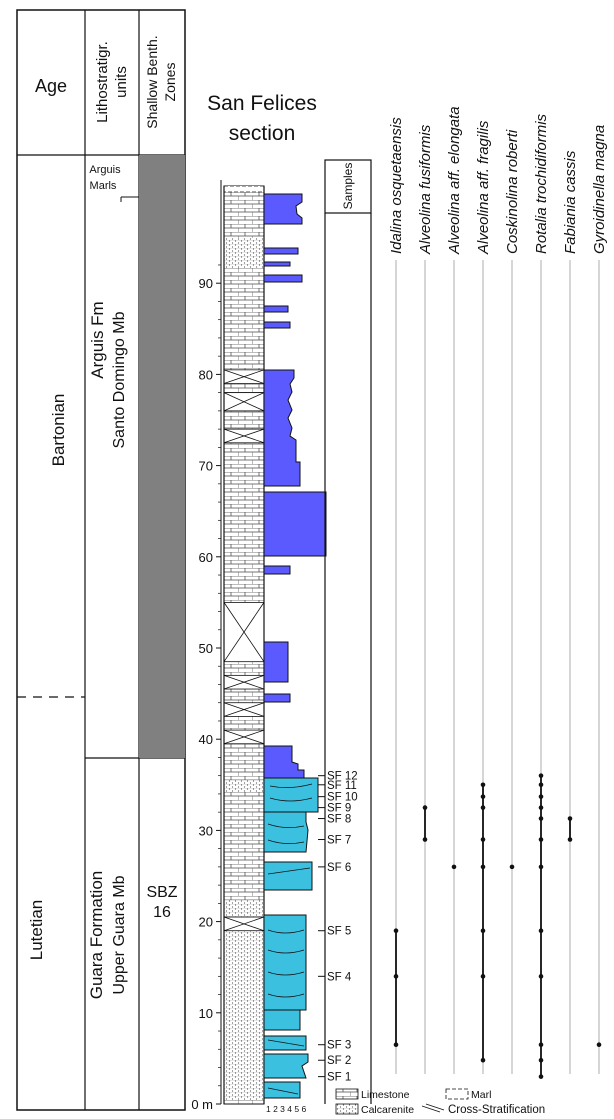 The image size is (614, 1119). What do you see at coordinates (348, 631) in the screenshot?
I see `samples-column: Samples` at bounding box center [348, 631].